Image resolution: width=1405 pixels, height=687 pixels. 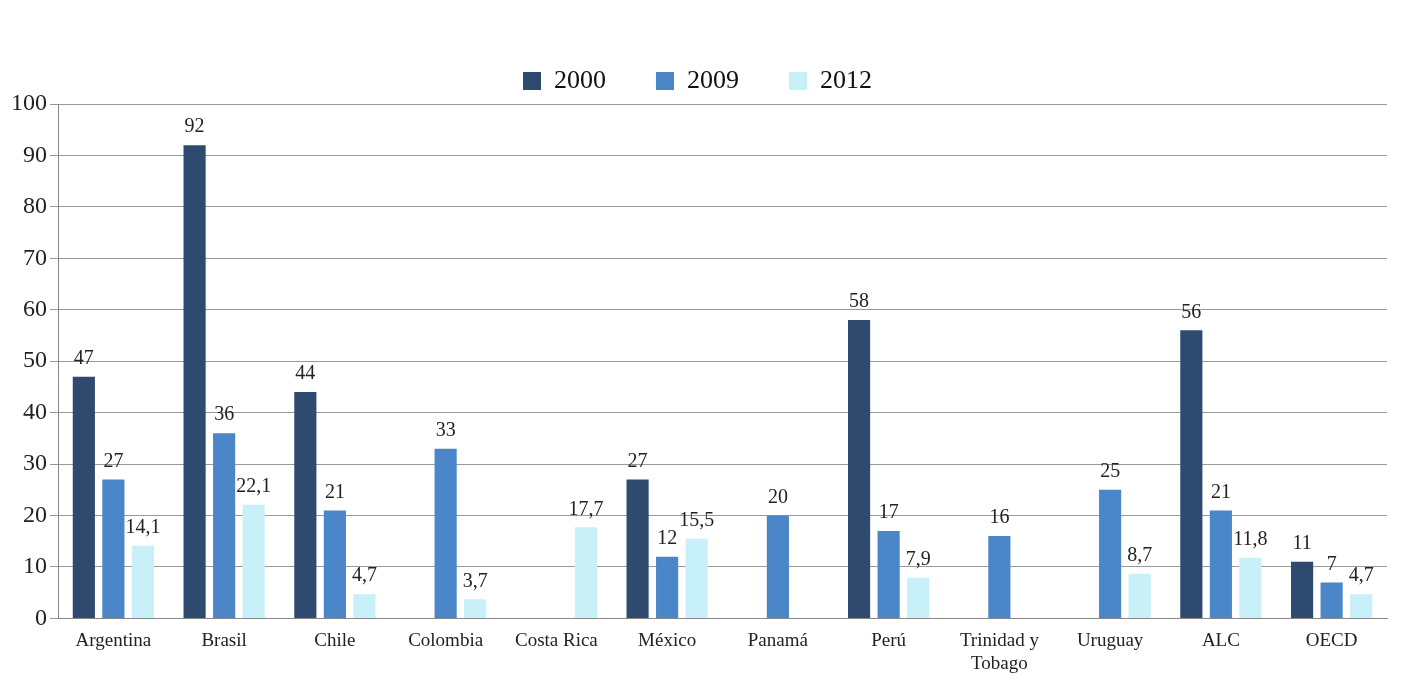 What do you see at coordinates (113, 639) in the screenshot?
I see `x-tick-label: Argentina` at bounding box center [113, 639].